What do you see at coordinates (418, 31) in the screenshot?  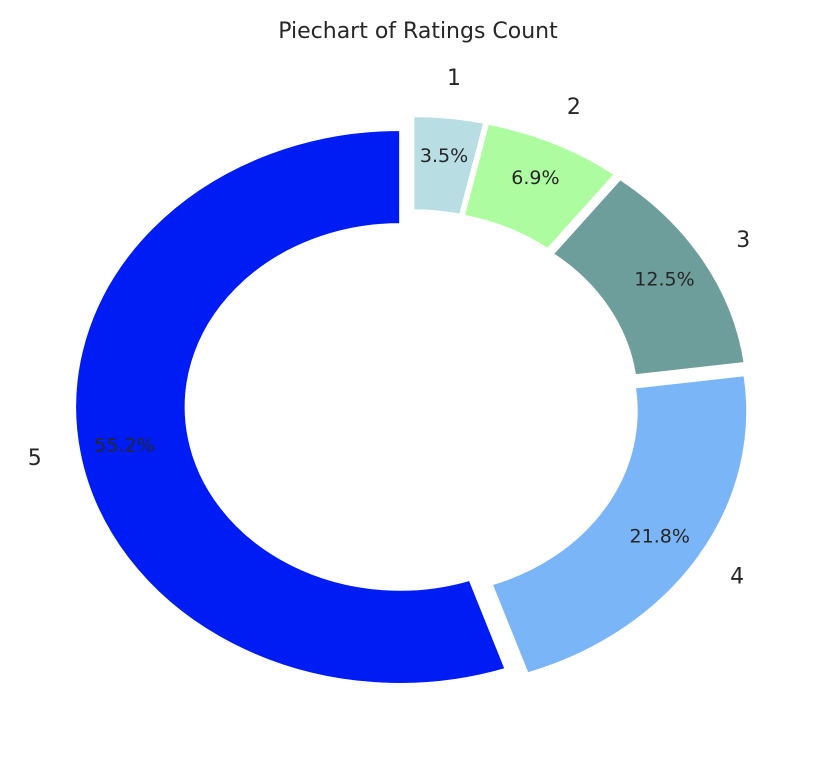 I see `chart-title: Piechart of Ratings Count` at bounding box center [418, 31].